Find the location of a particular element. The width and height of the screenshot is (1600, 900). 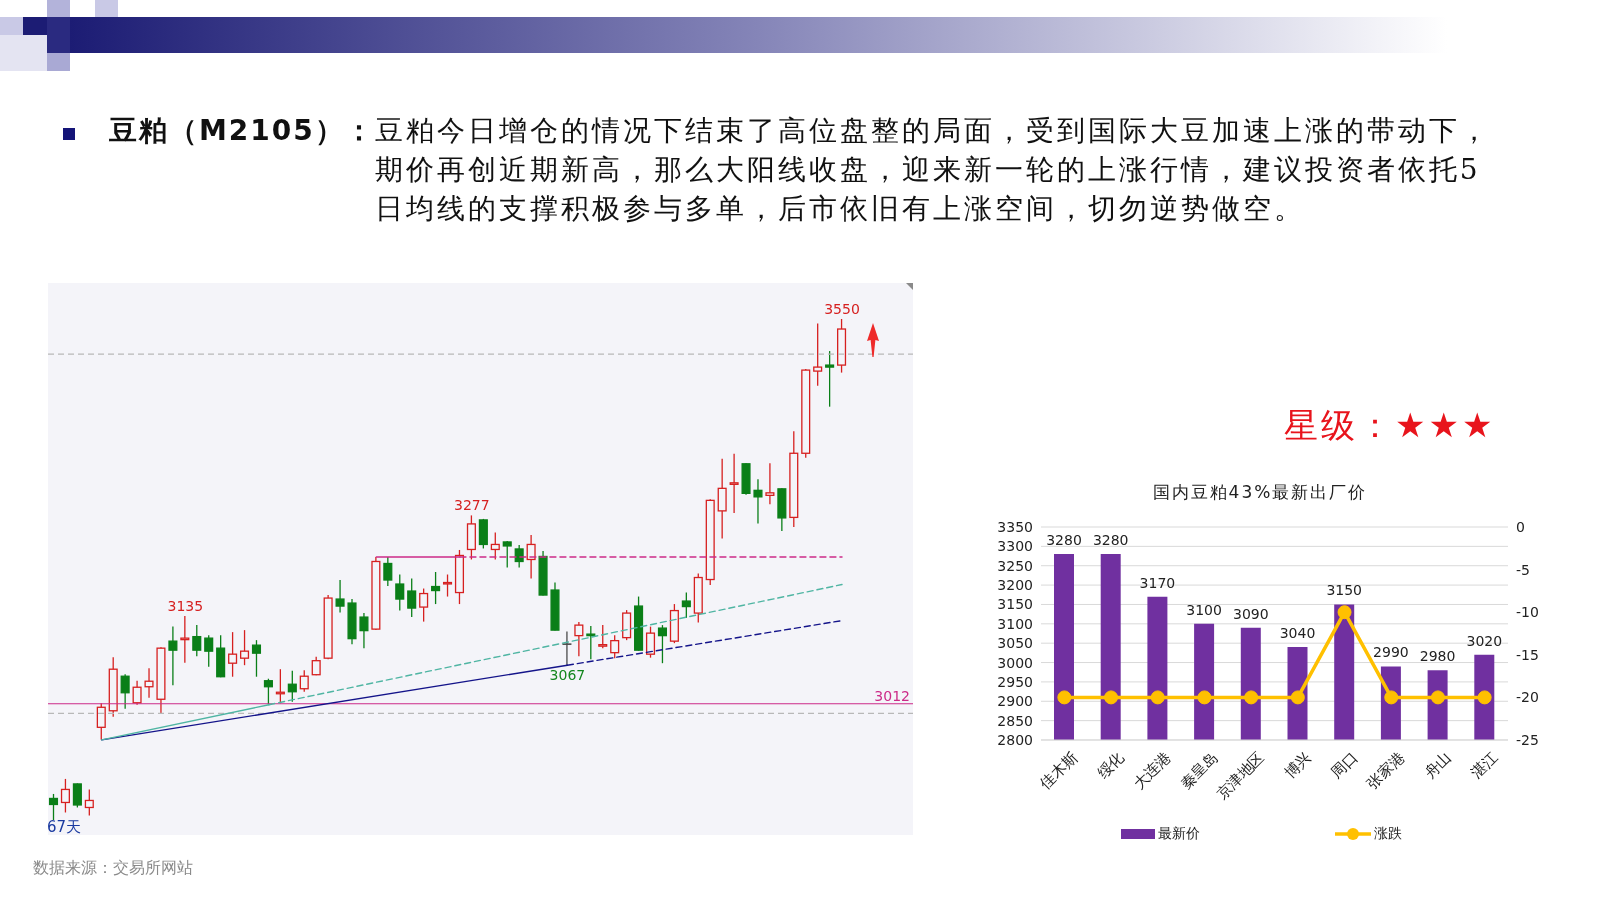

annotation: 3277 is located at coordinates (472, 505).